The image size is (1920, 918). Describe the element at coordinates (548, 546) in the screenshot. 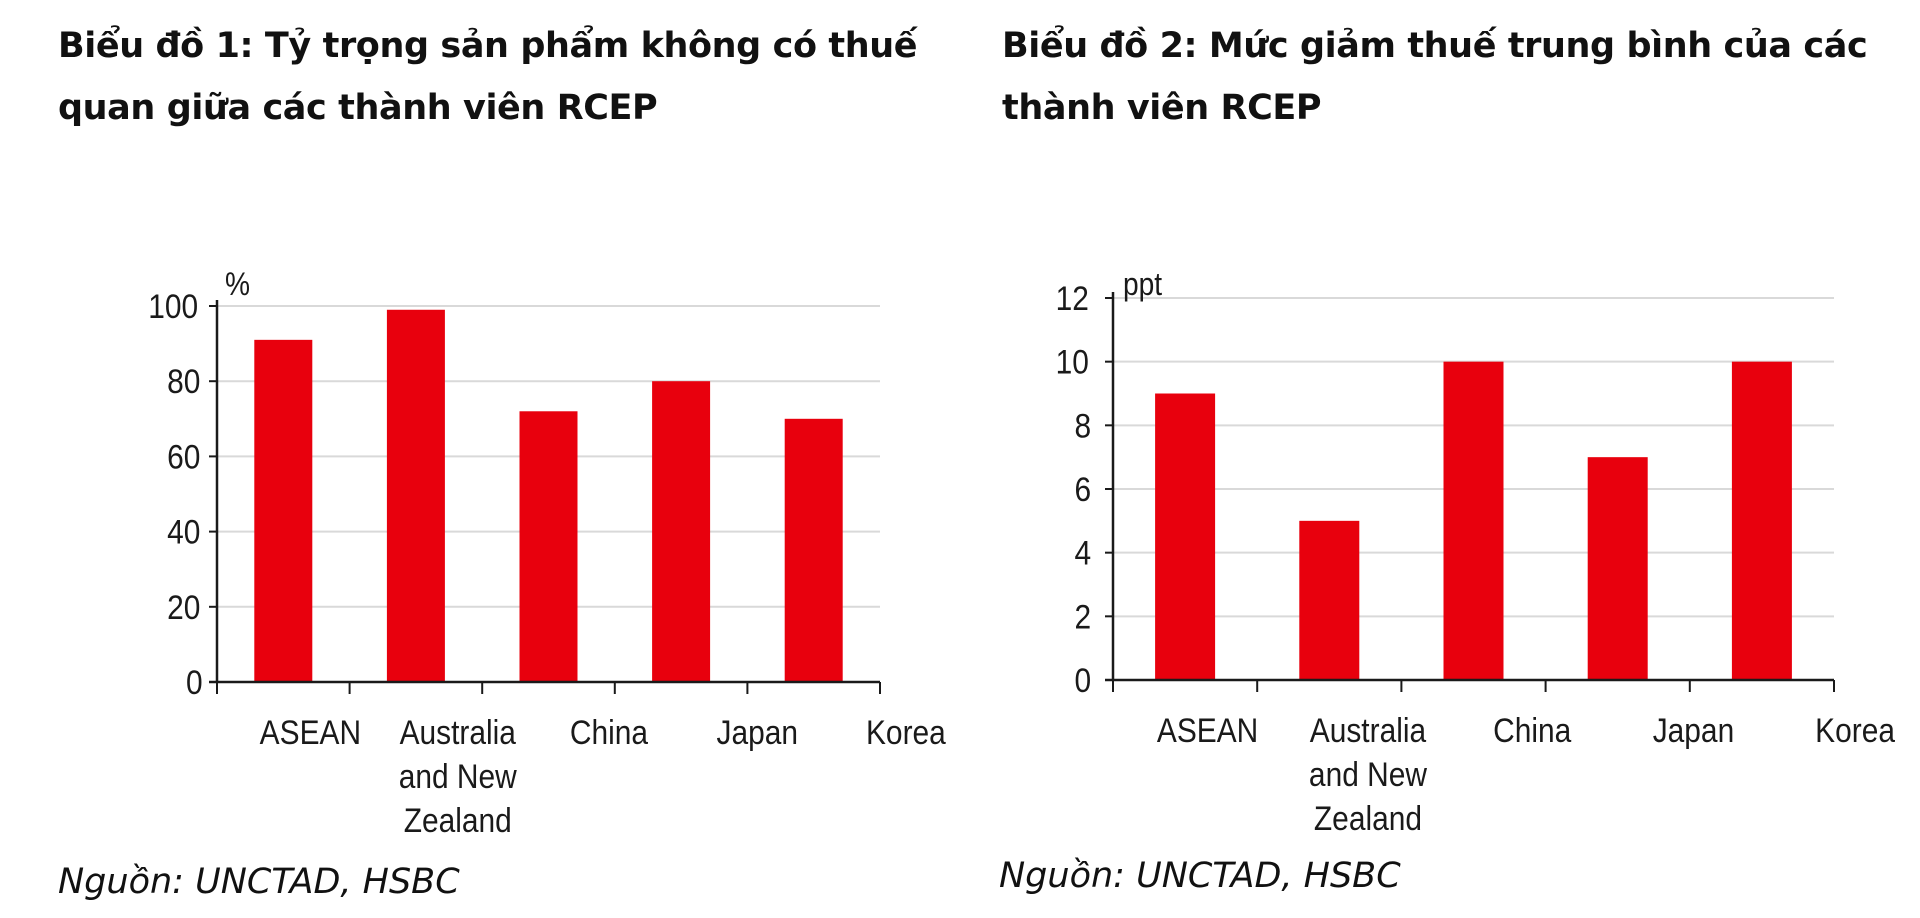

I see `chart-1-bar-china` at that location.